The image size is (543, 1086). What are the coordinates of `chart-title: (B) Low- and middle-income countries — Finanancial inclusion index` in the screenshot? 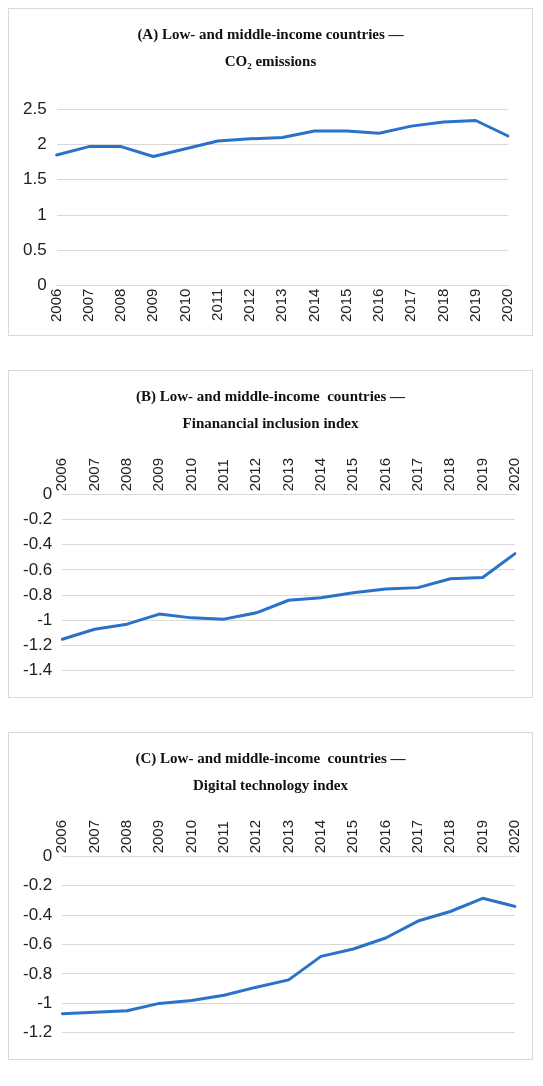 It's located at (270, 410).